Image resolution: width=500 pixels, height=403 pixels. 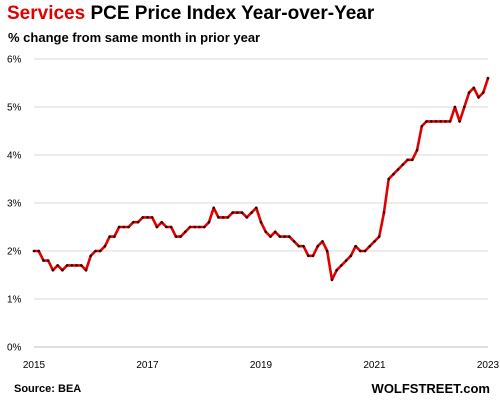 I want to click on y-tick-label: 4%, so click(x=14, y=156).